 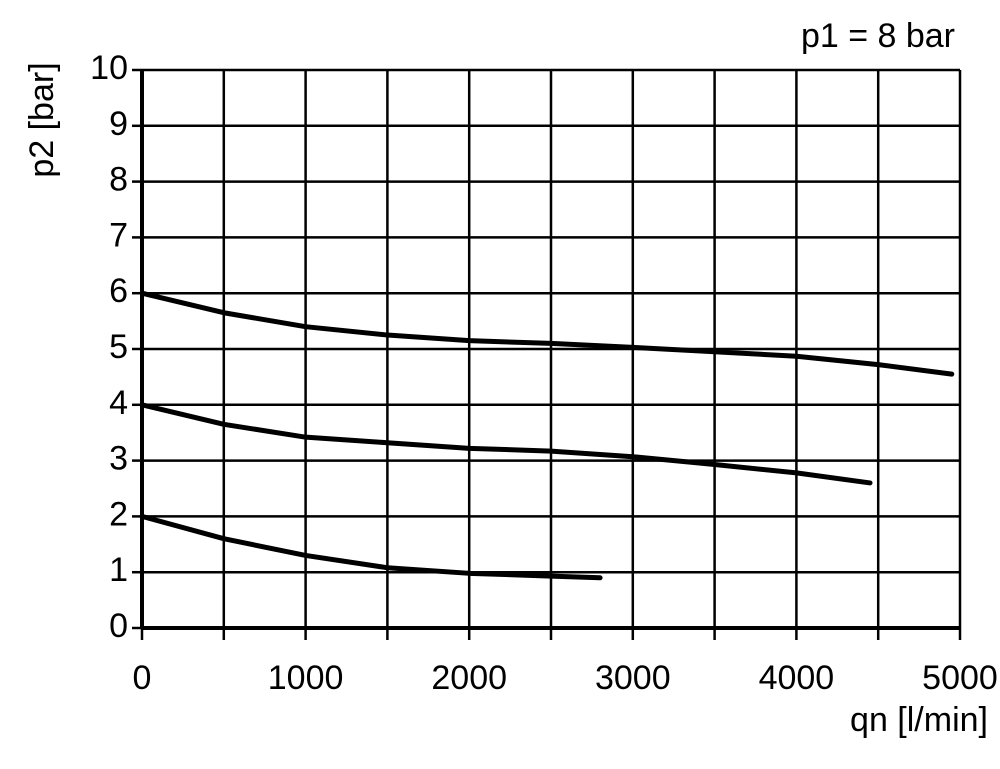 What do you see at coordinates (118, 514) in the screenshot?
I see `y-tick-label: 2` at bounding box center [118, 514].